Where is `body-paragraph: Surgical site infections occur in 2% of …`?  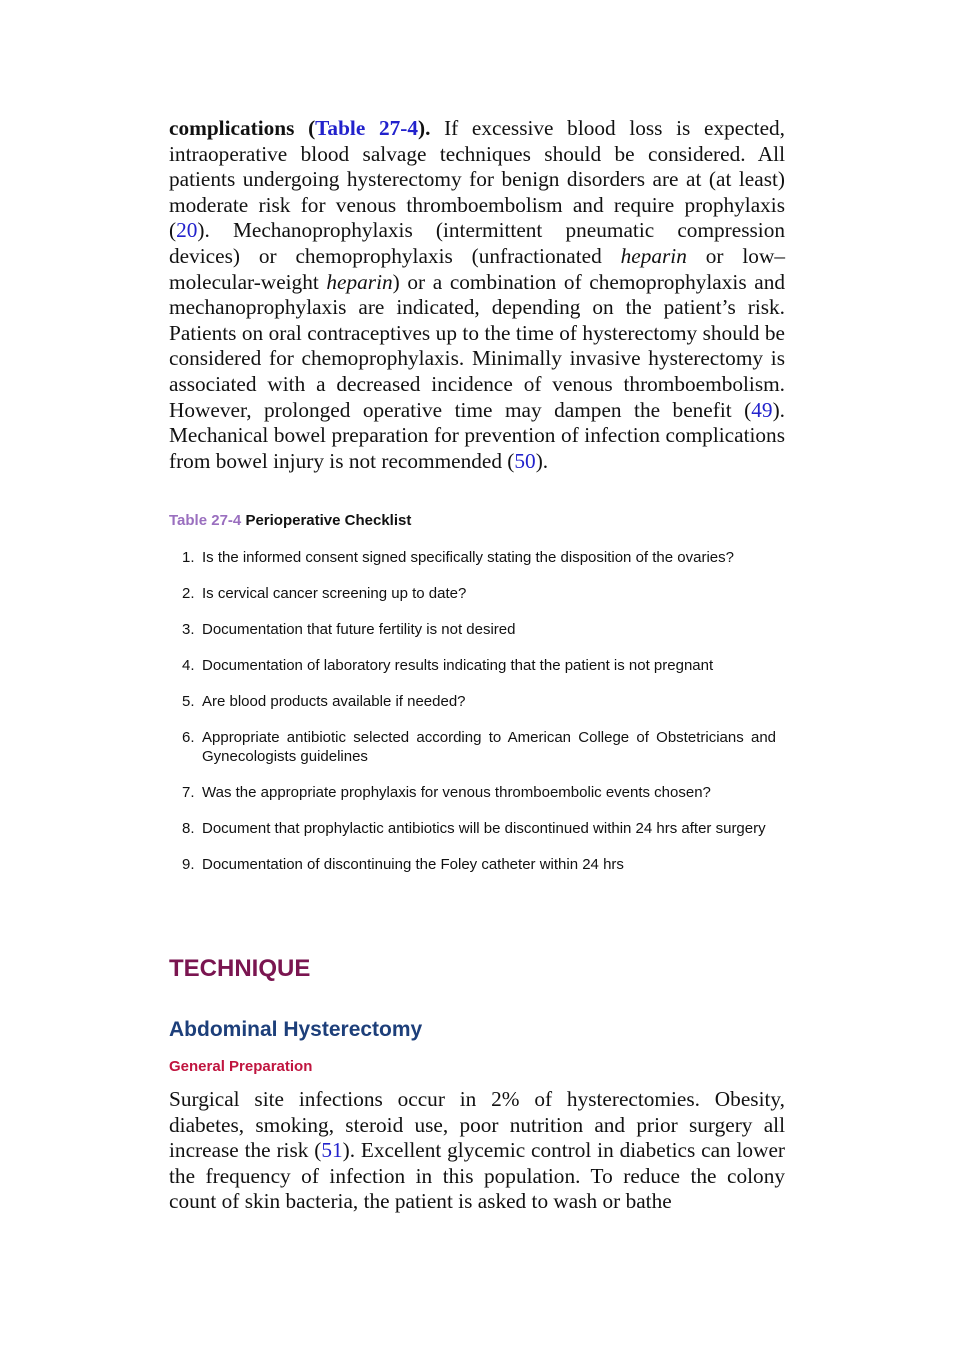 body-paragraph: Surgical site infections occur in 2% of … is located at coordinates (477, 1151).